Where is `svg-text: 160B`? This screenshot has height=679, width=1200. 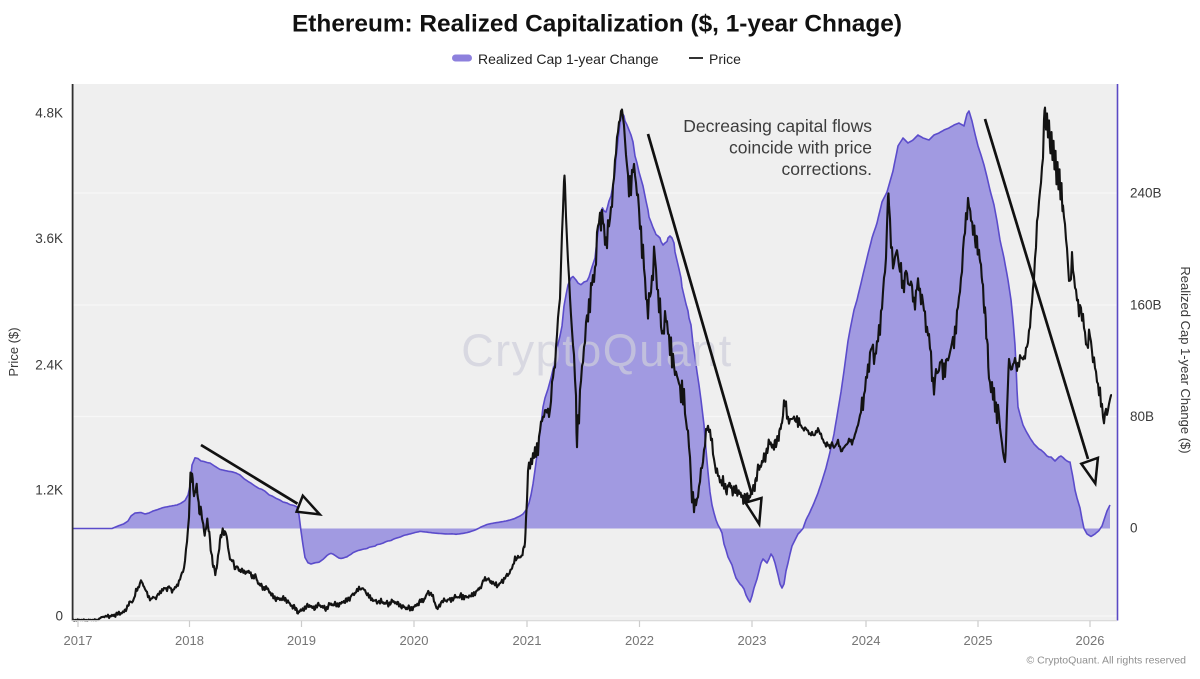 svg-text: 160B is located at coordinates (1146, 305).